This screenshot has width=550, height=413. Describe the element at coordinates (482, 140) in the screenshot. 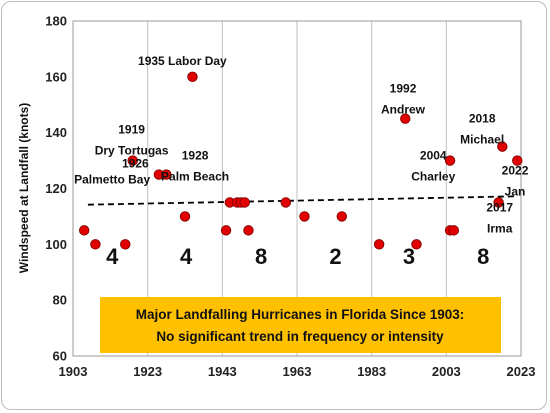

I see `storm-annotation-line: Michael` at that location.